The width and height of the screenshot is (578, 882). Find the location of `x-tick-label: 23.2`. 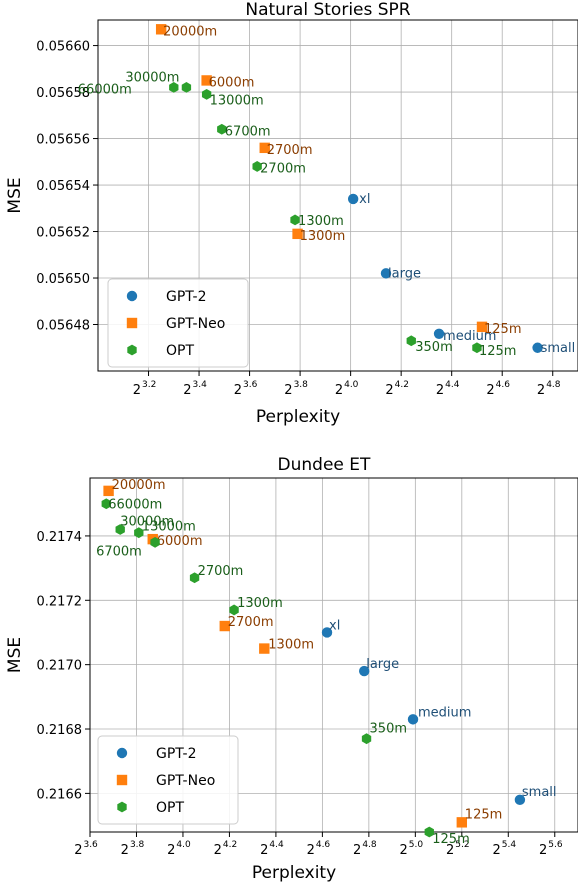

x-tick-label: 23.2 is located at coordinates (145, 389).